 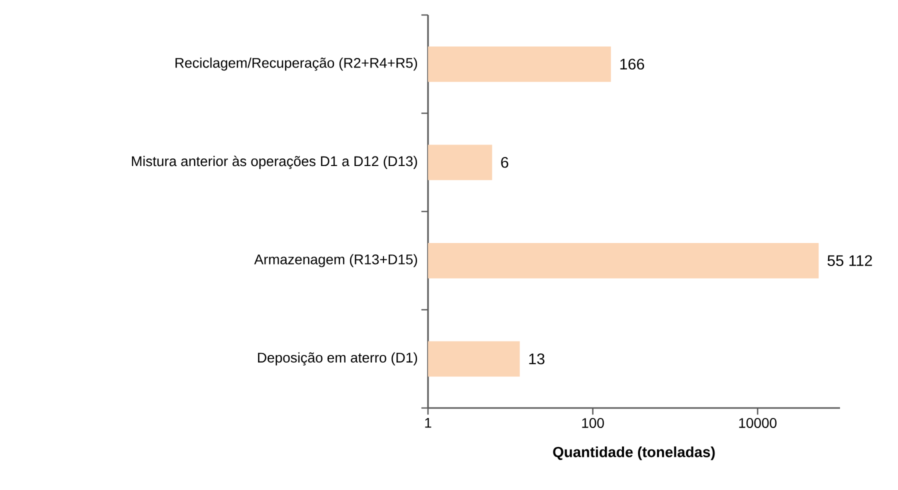 What do you see at coordinates (758, 423) in the screenshot?
I see `x-tick-label: 10000` at bounding box center [758, 423].